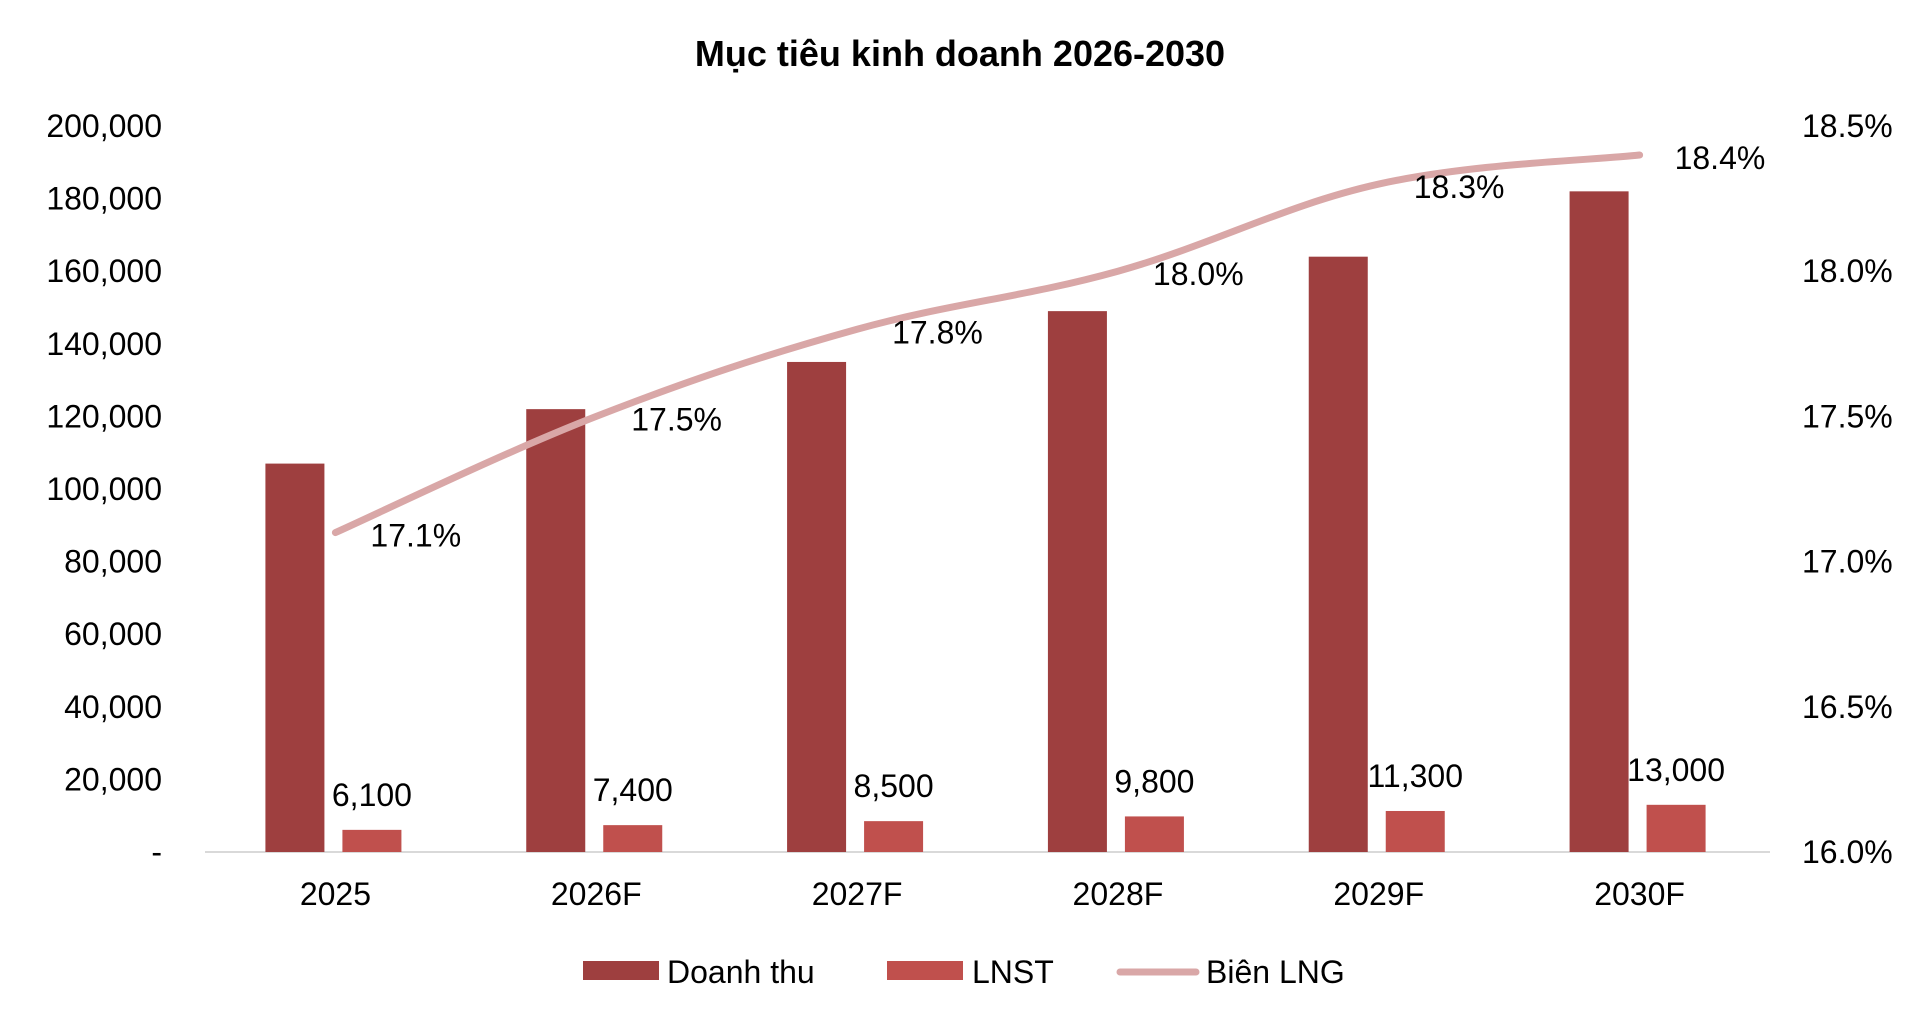  I want to click on bien-lng-data-label: 17.1%, so click(415, 536).